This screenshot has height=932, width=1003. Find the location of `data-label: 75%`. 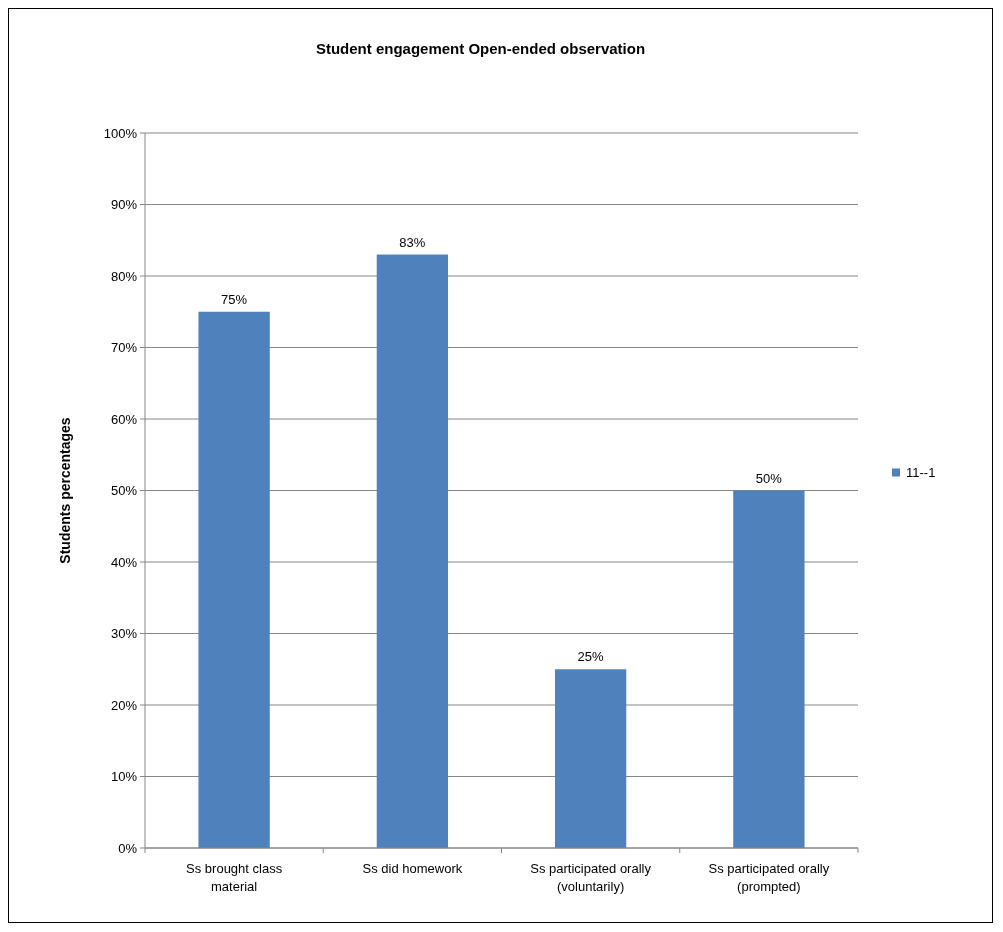

data-label: 75% is located at coordinates (234, 299).